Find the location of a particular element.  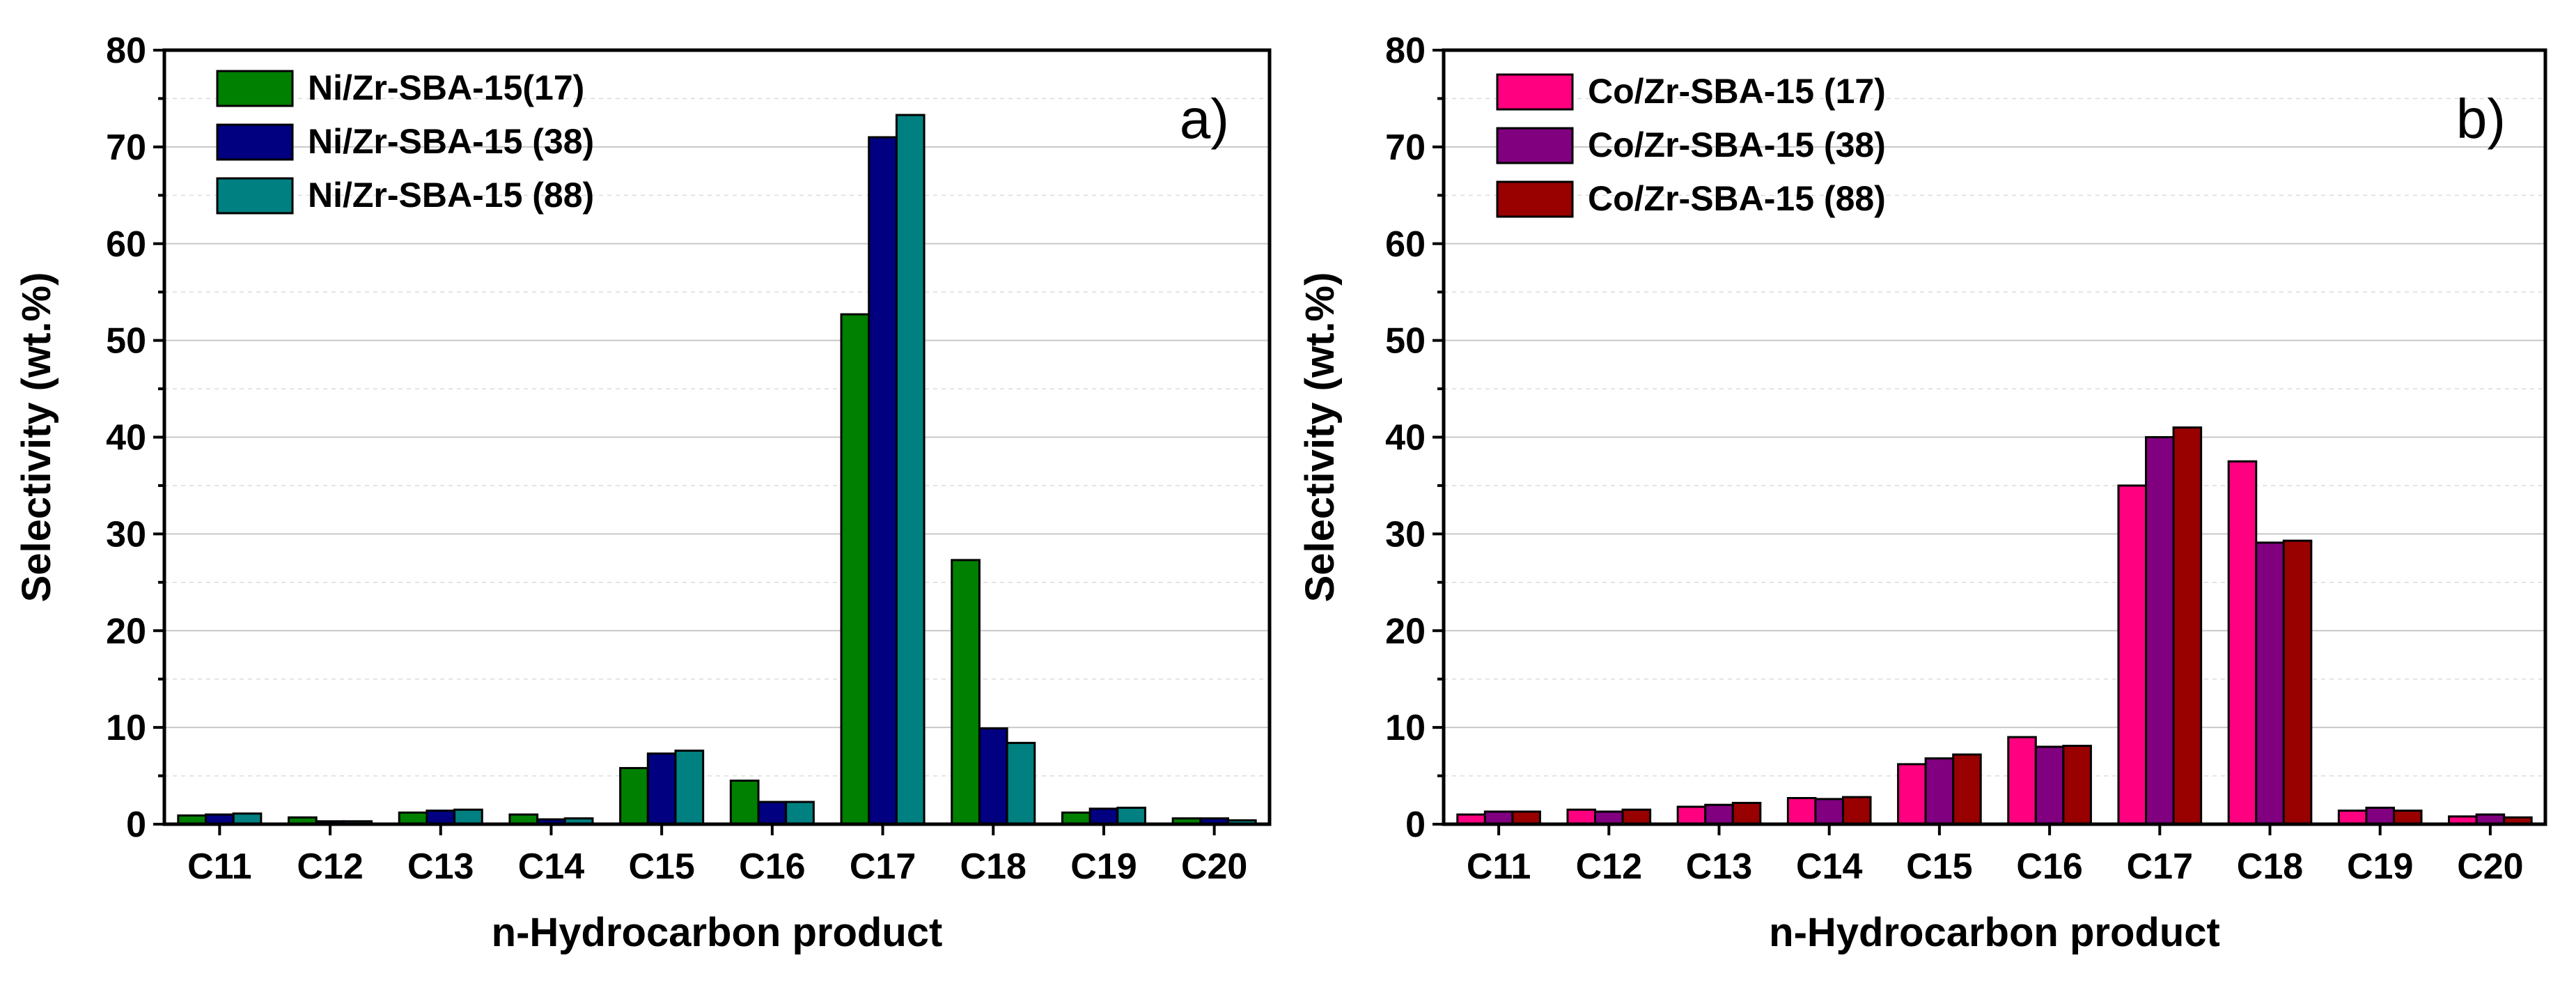

bar-co-zr-sba-15-17--c13 is located at coordinates (1692, 815).